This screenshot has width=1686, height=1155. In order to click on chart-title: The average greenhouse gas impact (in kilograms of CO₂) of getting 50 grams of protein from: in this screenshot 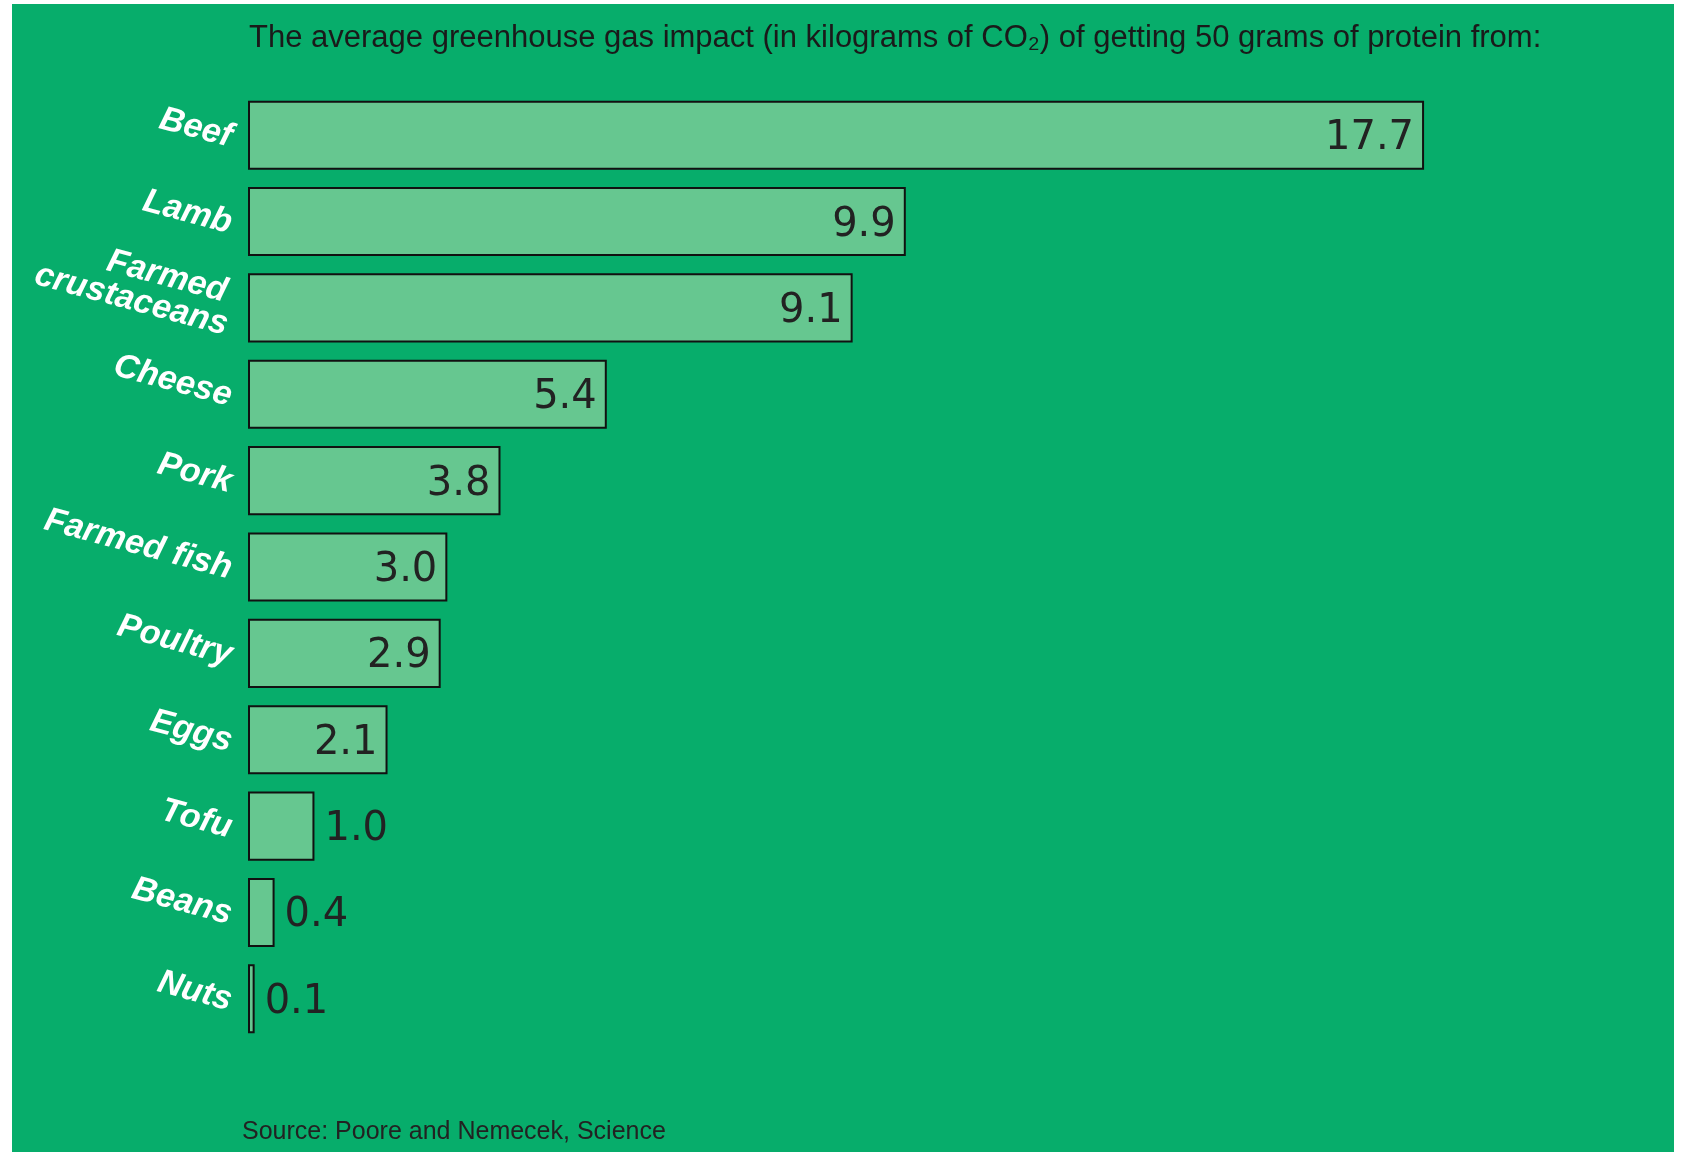, I will do `click(895, 36)`.